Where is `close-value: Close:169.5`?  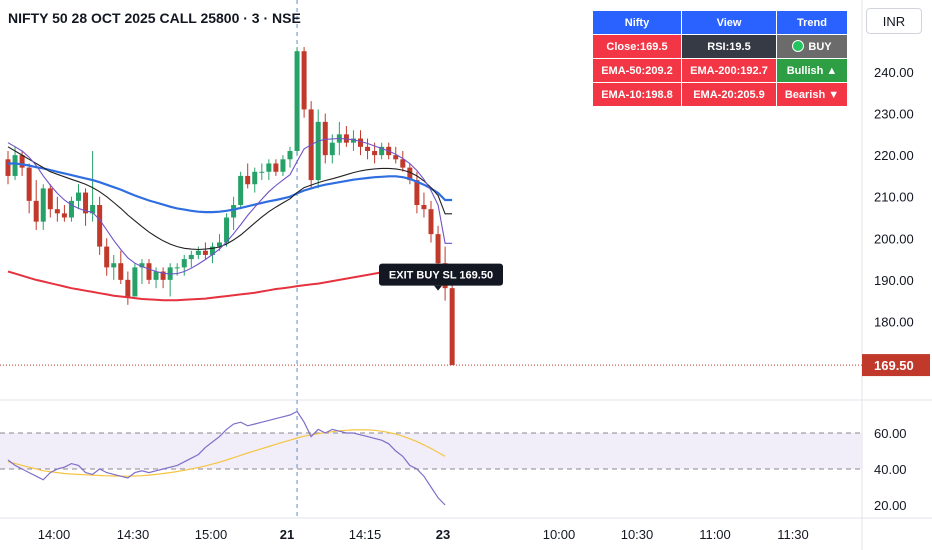
close-value: Close:169.5 is located at coordinates (637, 46).